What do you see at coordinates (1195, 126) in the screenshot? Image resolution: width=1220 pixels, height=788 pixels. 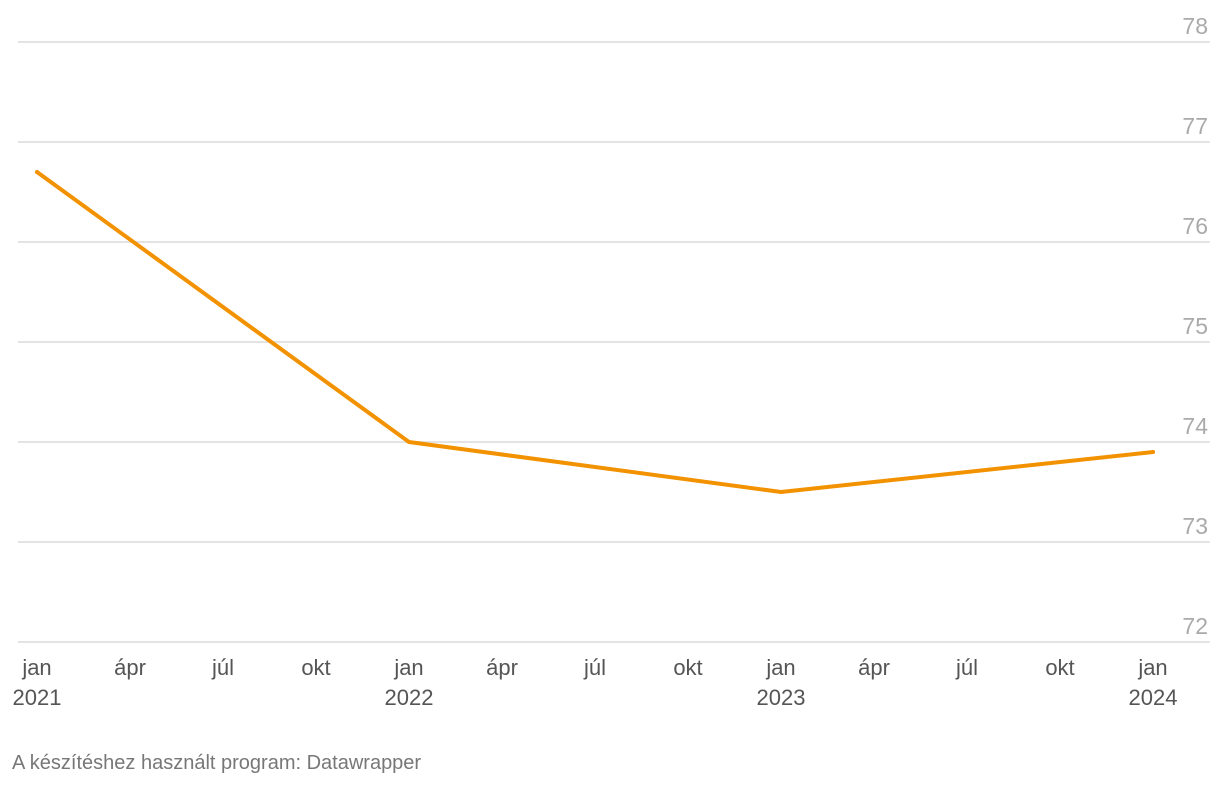 I see `y-tick-label-77: 77` at bounding box center [1195, 126].